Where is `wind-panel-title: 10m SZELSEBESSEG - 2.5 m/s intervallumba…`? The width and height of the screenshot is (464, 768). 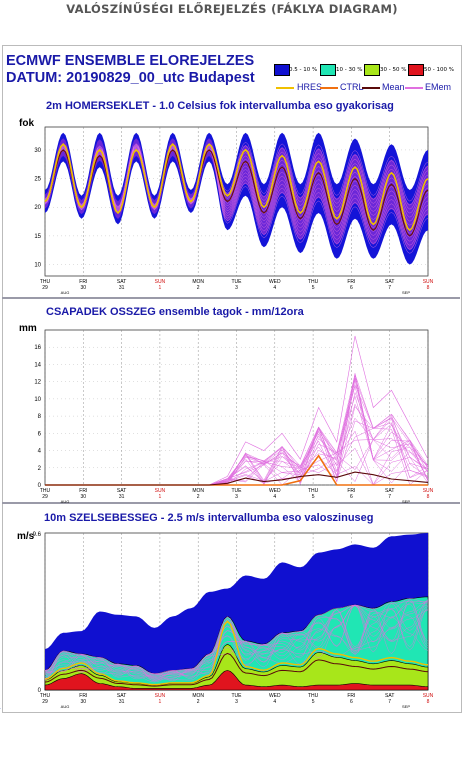 wind-panel-title: 10m SZELSEBESSEG - 2.5 m/s intervallumba… is located at coordinates (209, 518).